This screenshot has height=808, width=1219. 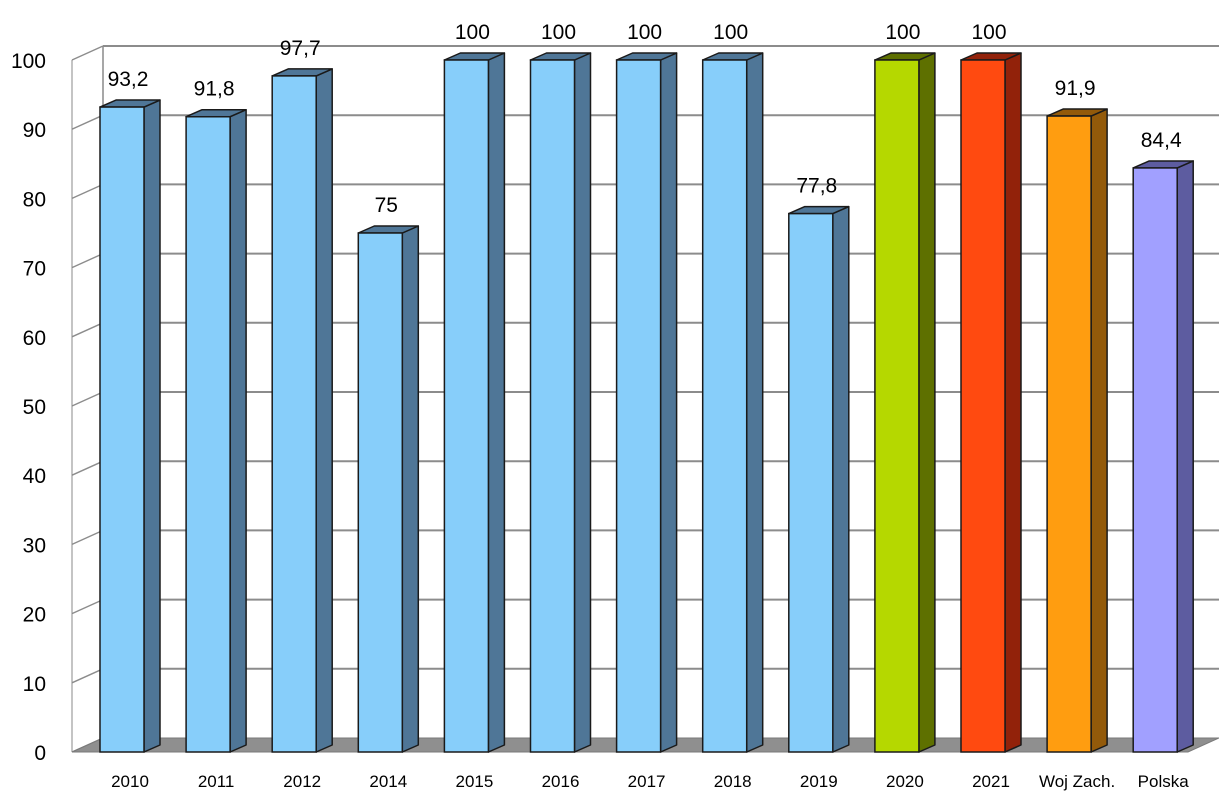 I want to click on bar-2010, so click(x=130, y=426).